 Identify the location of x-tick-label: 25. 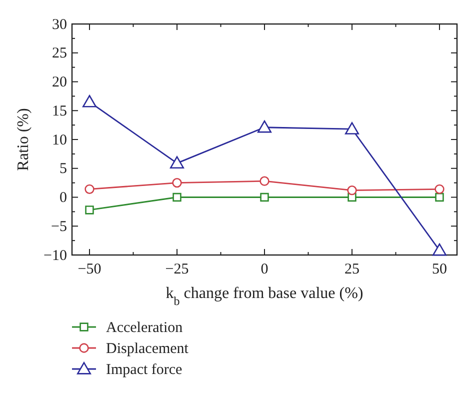
(352, 270).